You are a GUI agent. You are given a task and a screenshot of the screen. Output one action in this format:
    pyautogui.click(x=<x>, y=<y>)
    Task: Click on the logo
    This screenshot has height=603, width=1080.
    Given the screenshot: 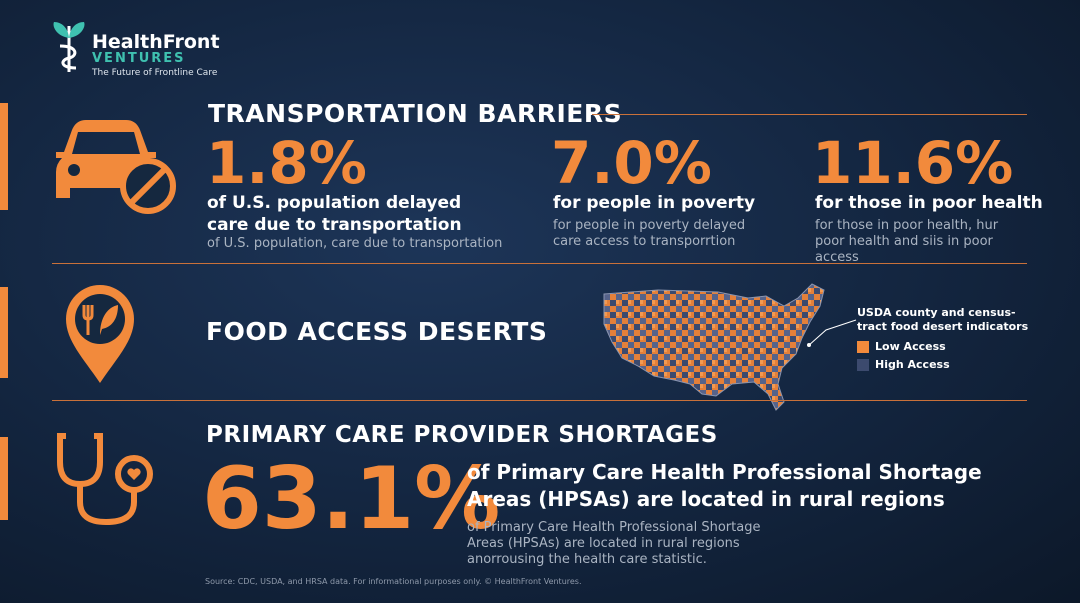 What is the action you would take?
    pyautogui.click(x=69, y=47)
    